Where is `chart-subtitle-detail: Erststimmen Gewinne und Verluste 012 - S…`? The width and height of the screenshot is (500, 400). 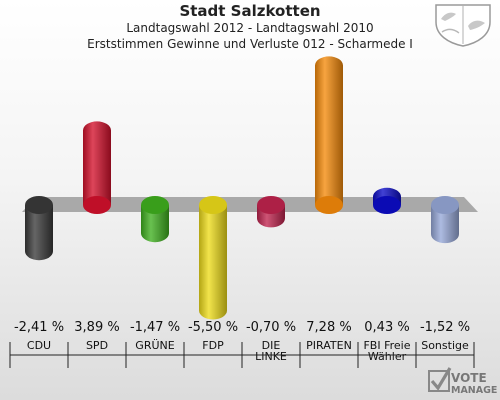 chart-subtitle-detail: Erststimmen Gewinne und Verluste 012 - S… is located at coordinates (250, 44).